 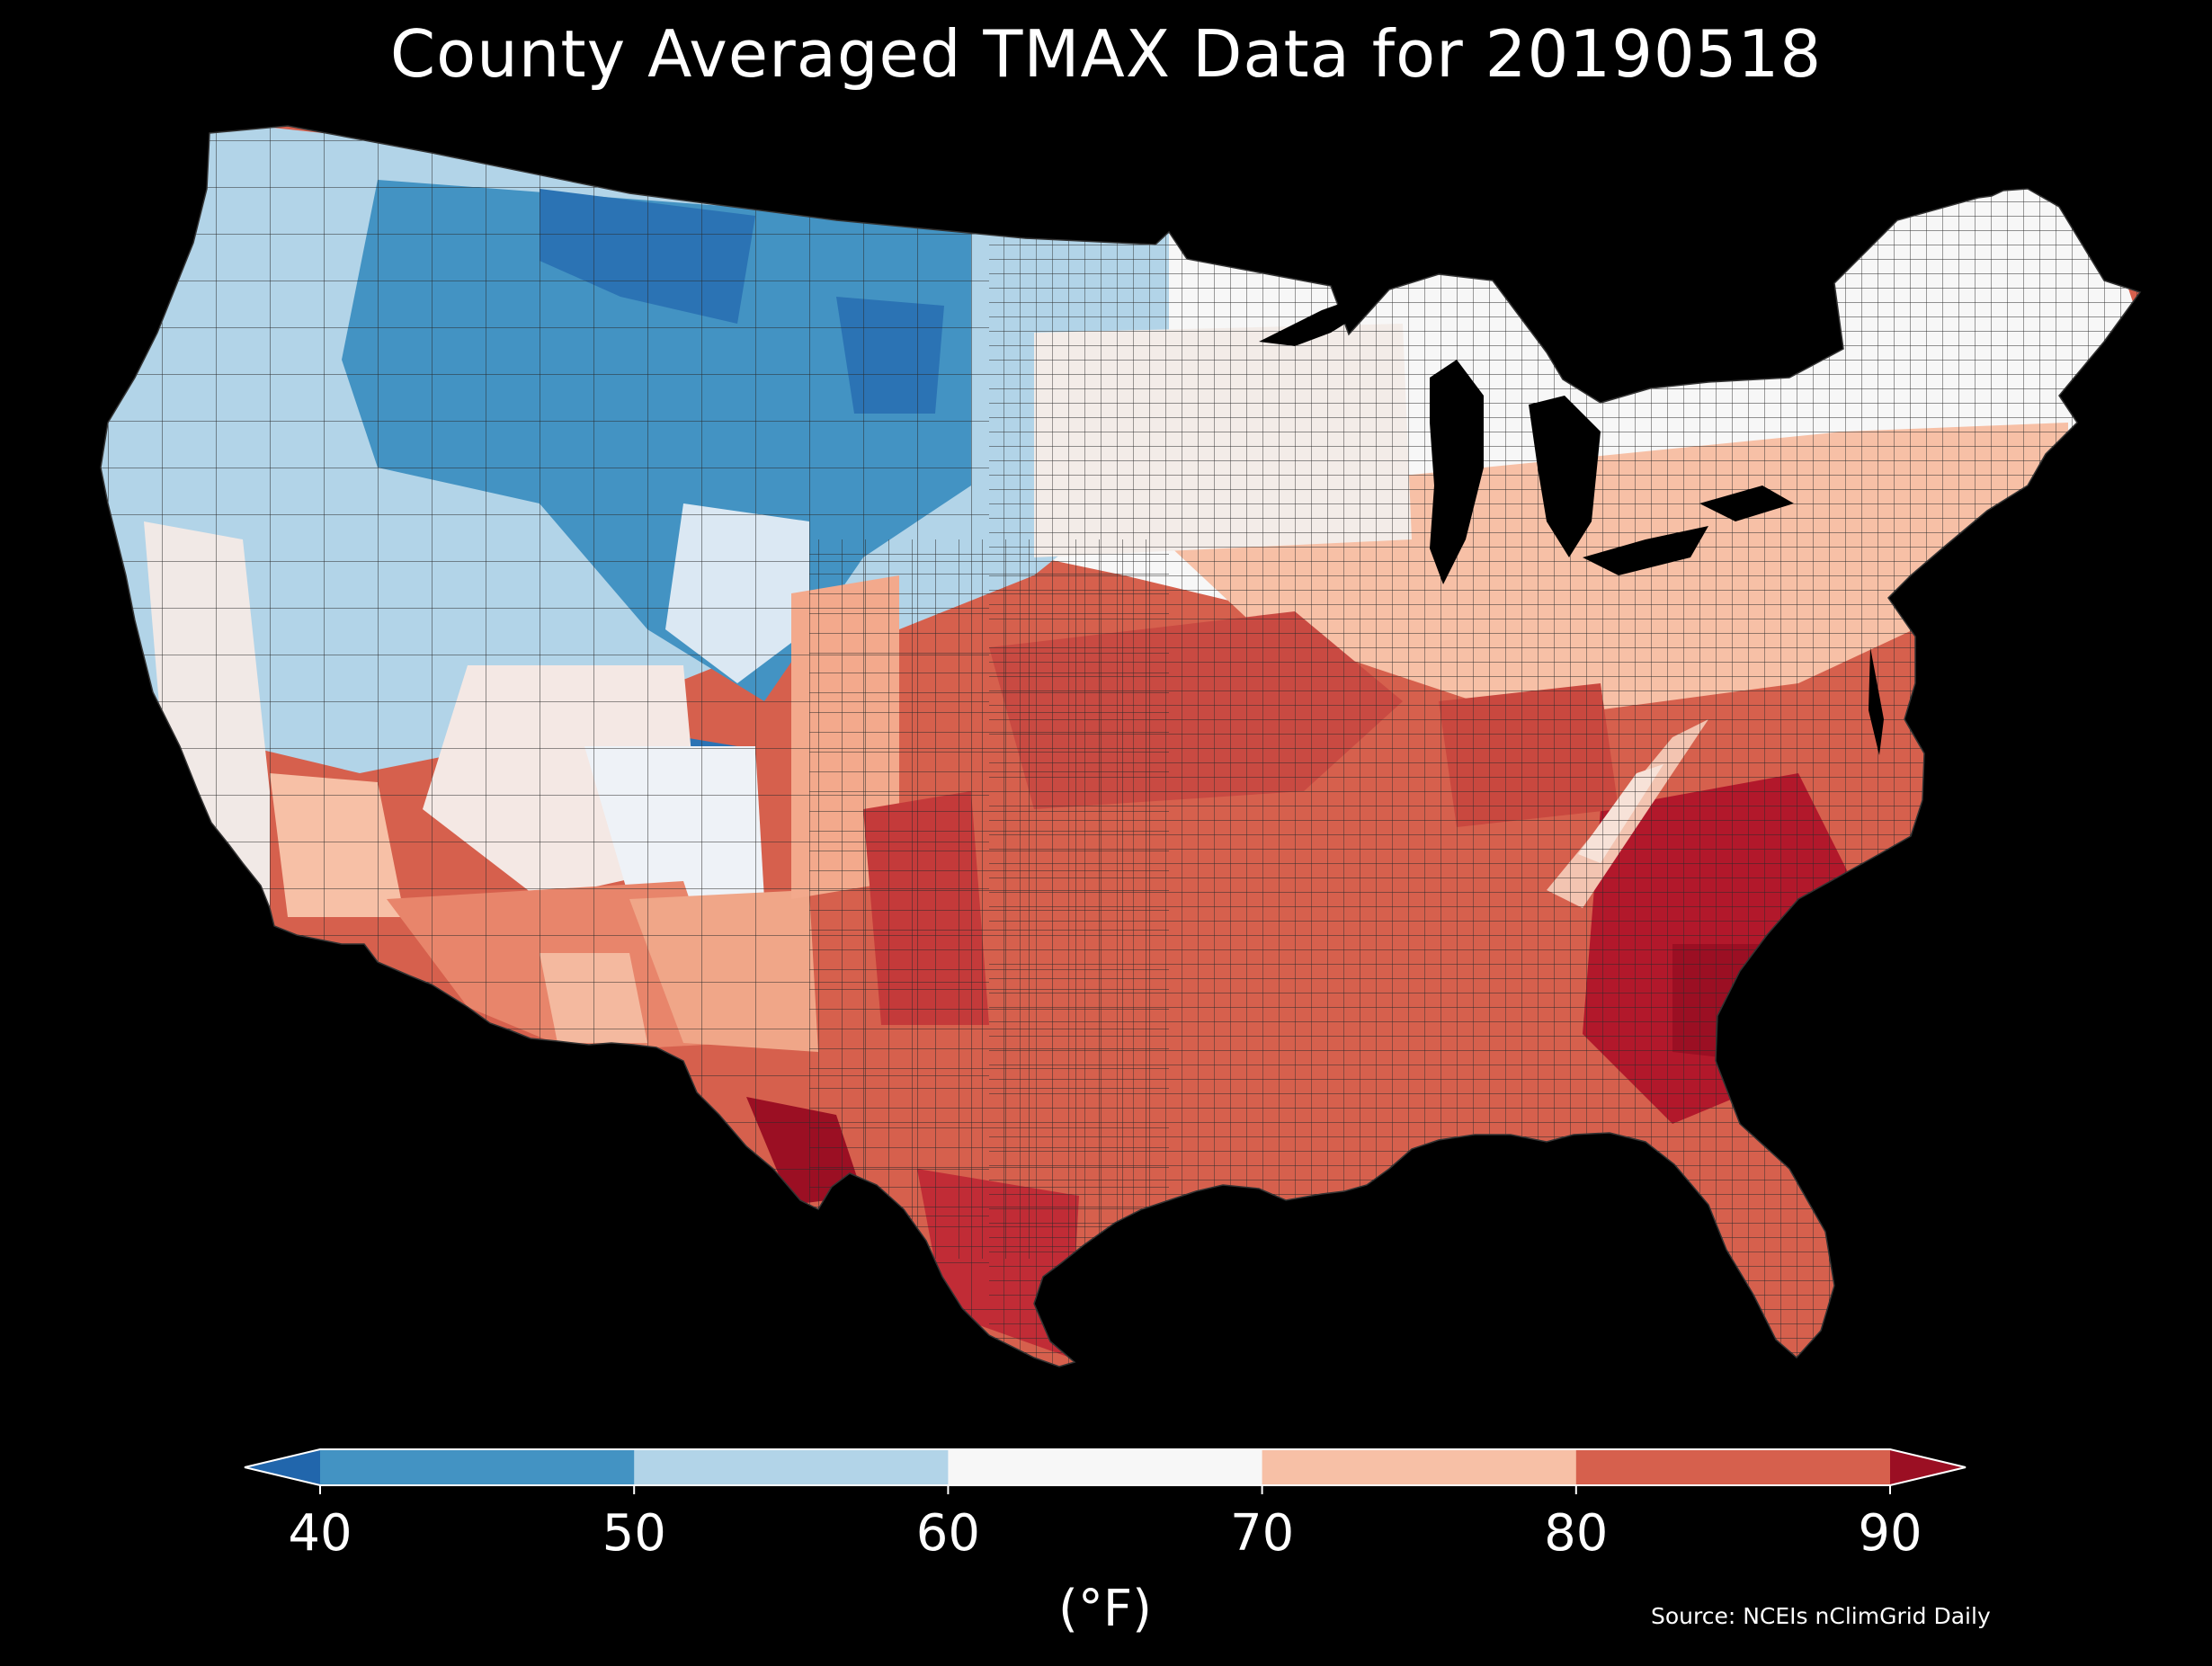 I want to click on colorbar-tick-label: 70, so click(x=1262, y=1533).